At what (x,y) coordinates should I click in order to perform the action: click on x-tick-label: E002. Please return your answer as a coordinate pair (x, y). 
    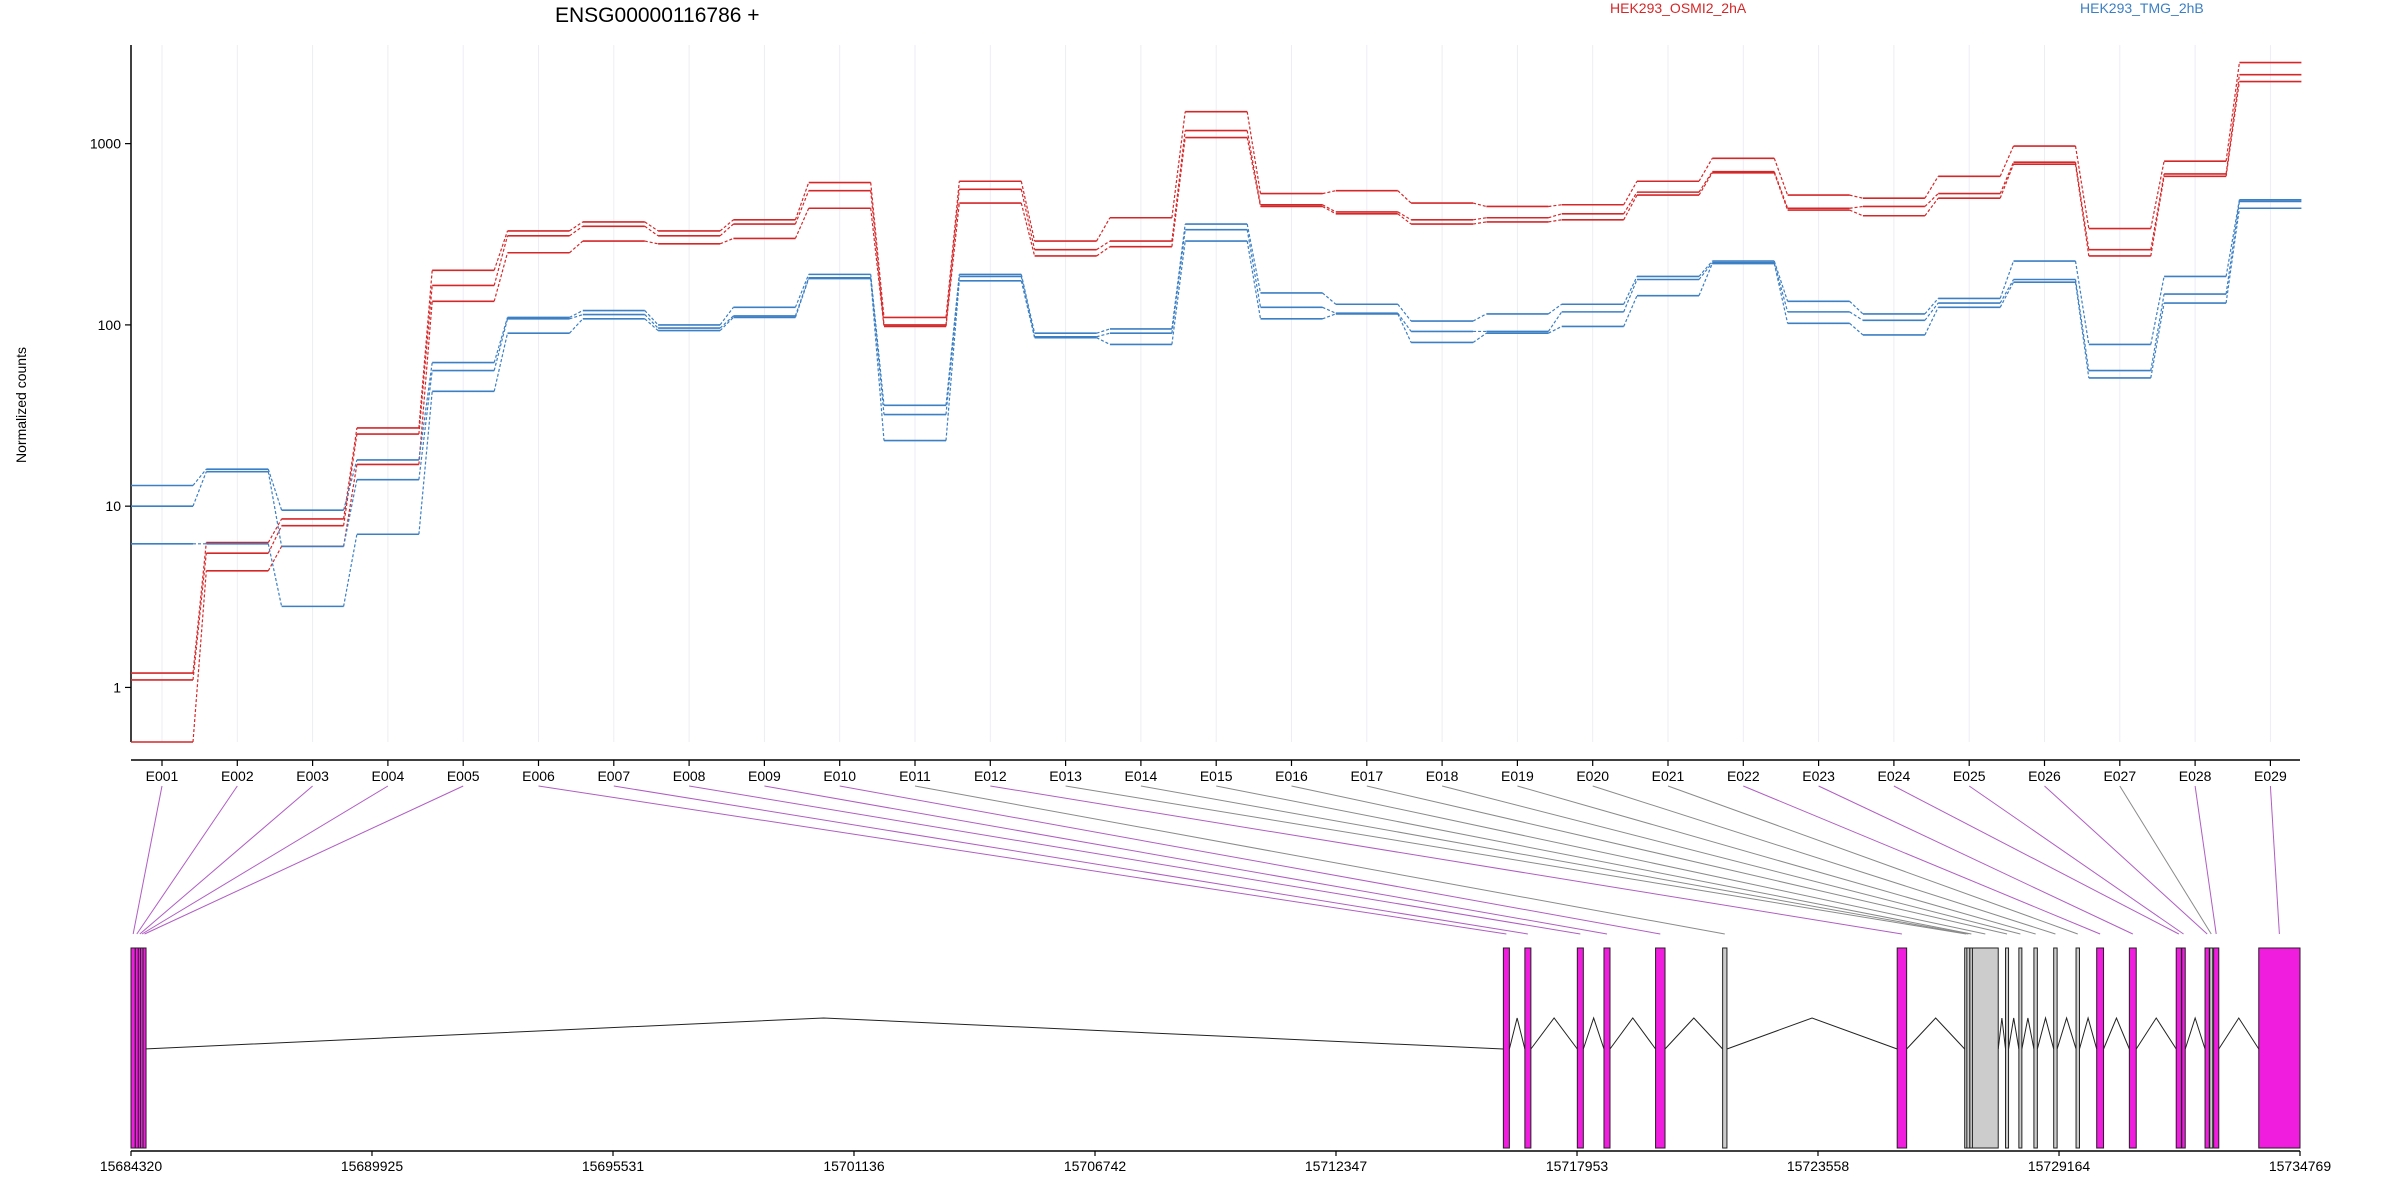
    Looking at the image, I should click on (237, 776).